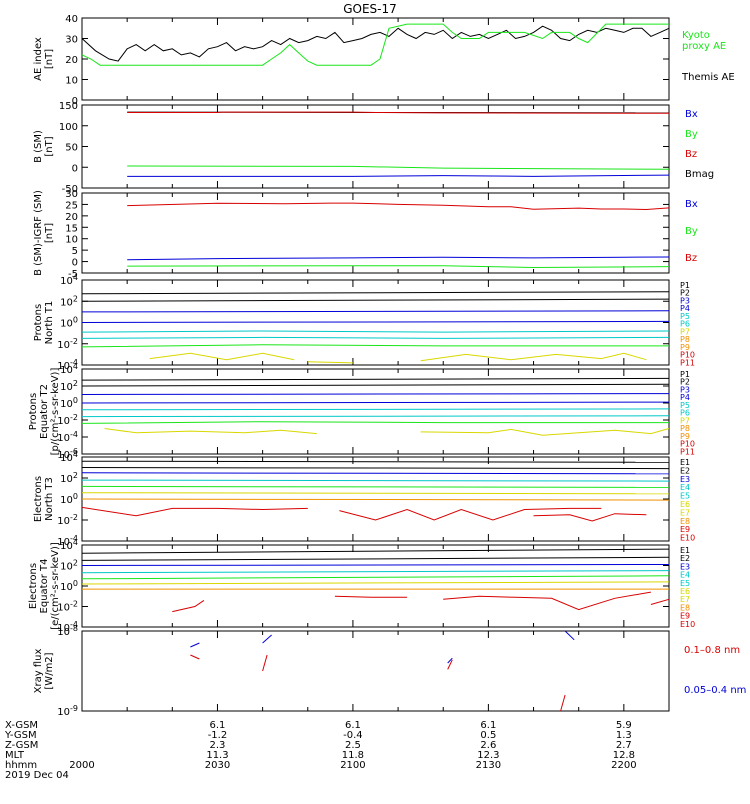 The width and height of the screenshot is (750, 804). What do you see at coordinates (685, 558) in the screenshot?
I see `legend-entry: E2` at bounding box center [685, 558].